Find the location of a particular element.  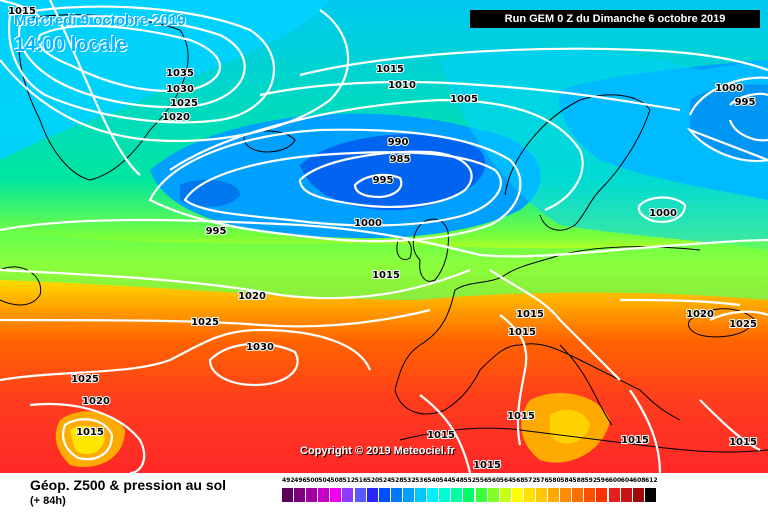

legend-value: 540 is located at coordinates (433, 480).